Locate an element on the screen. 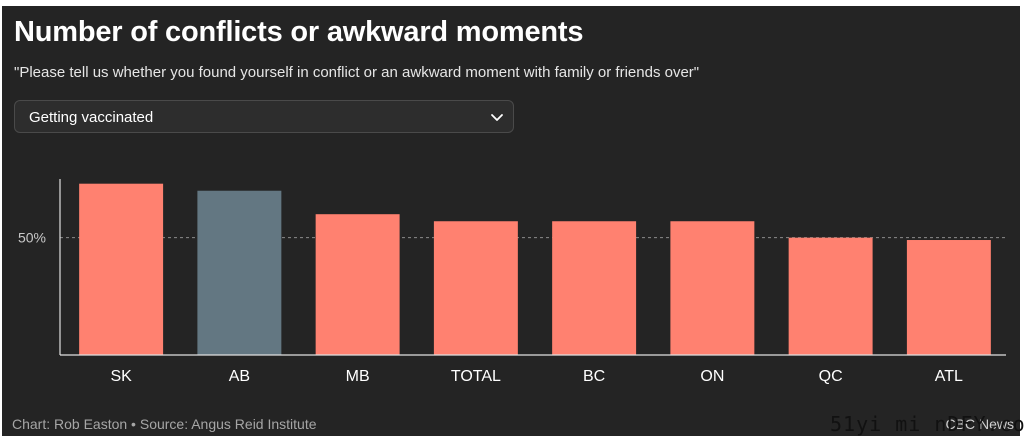 The height and width of the screenshot is (442, 1024). bar-total is located at coordinates (475, 288).